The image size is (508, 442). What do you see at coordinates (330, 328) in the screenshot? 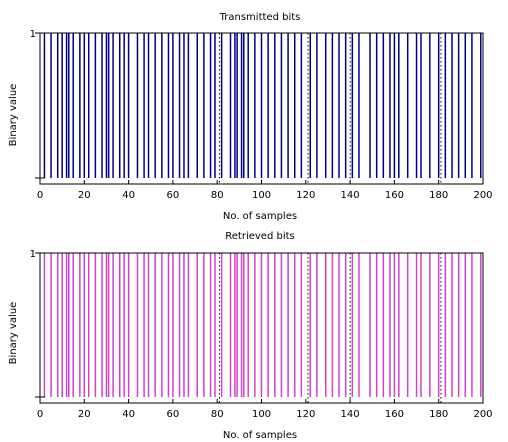
I see `dotted-markers` at bounding box center [330, 328].